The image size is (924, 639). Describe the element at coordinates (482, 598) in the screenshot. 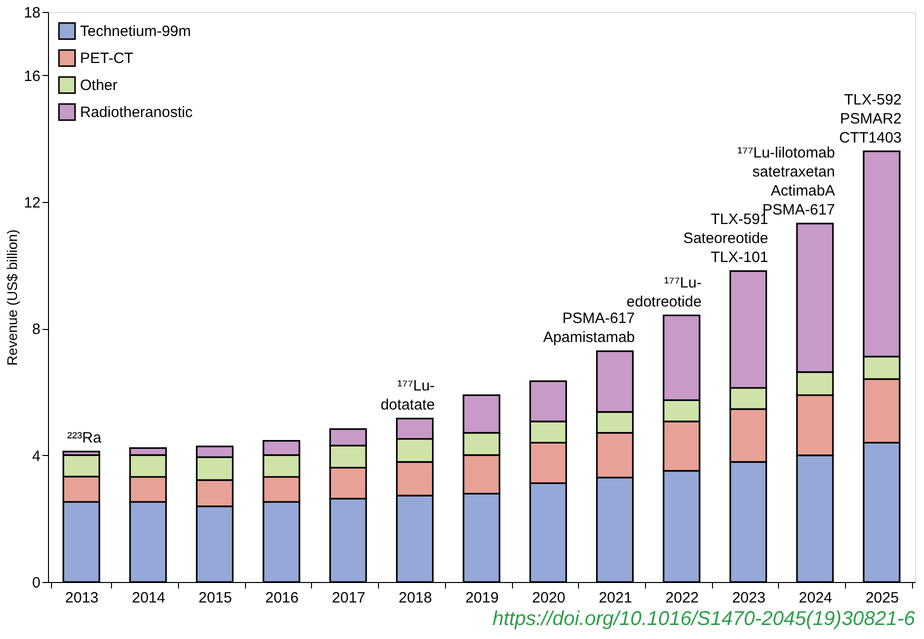

I see `x-tick-label: 2019` at that location.